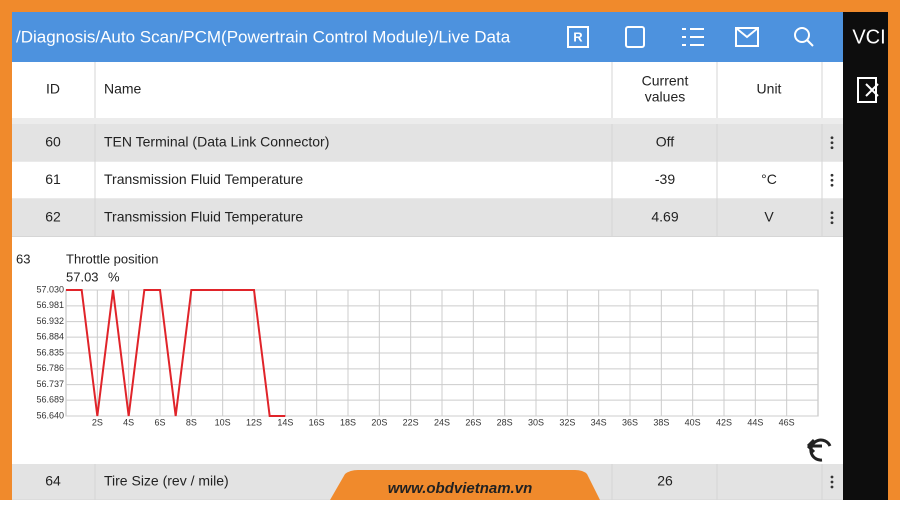 The width and height of the screenshot is (900, 505). I want to click on search-handle, so click(810, 43).